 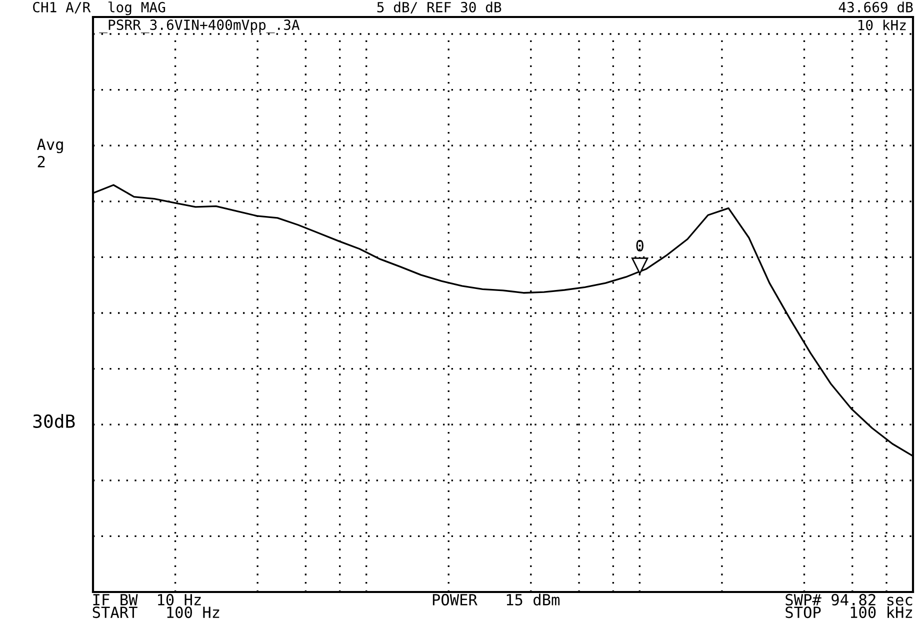 I want to click on text: SWP# 94.82 sec, so click(x=849, y=600).